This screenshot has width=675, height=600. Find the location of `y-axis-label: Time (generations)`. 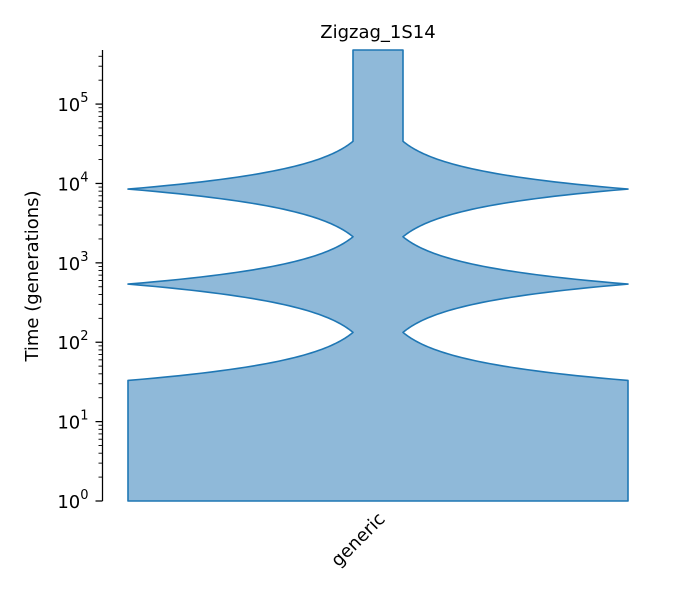

y-axis-label: Time (generations) is located at coordinates (32, 276).